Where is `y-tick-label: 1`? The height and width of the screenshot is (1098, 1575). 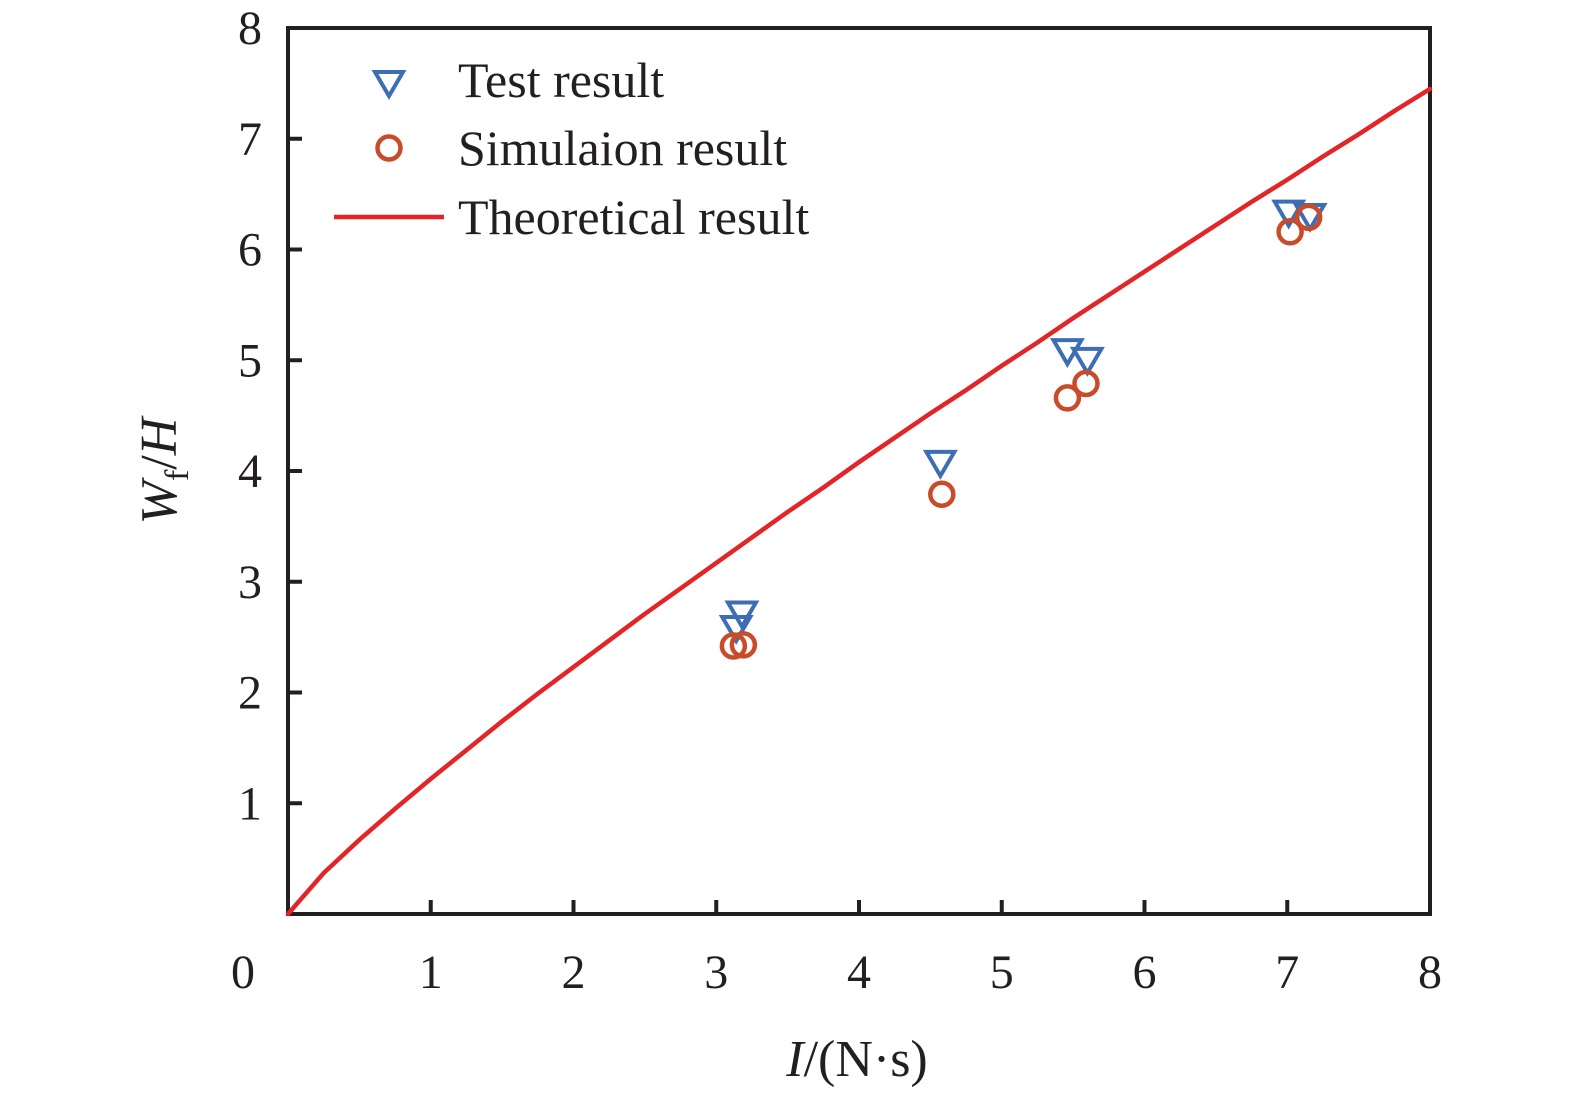
y-tick-label: 1 is located at coordinates (250, 803).